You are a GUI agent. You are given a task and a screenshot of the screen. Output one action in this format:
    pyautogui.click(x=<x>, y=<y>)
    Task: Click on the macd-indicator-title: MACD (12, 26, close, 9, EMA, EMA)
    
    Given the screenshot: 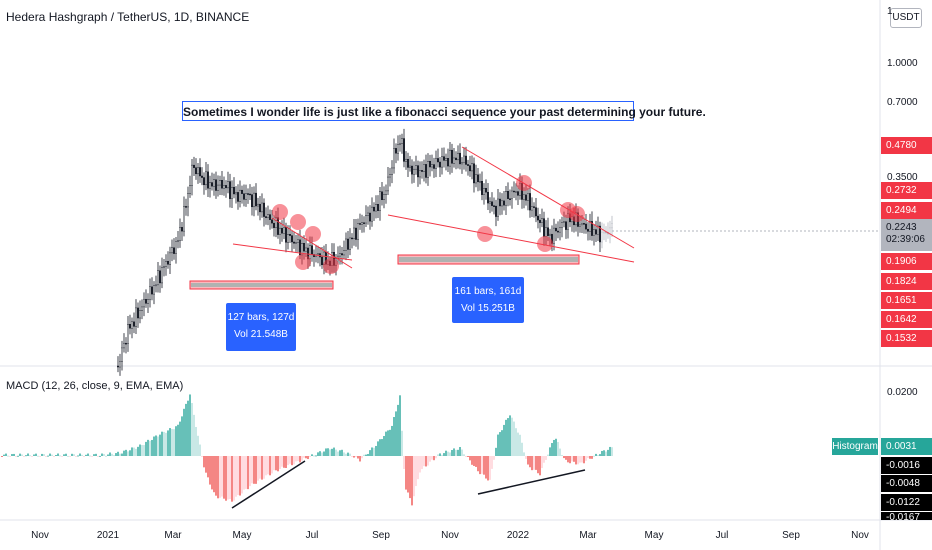 What is the action you would take?
    pyautogui.click(x=95, y=386)
    